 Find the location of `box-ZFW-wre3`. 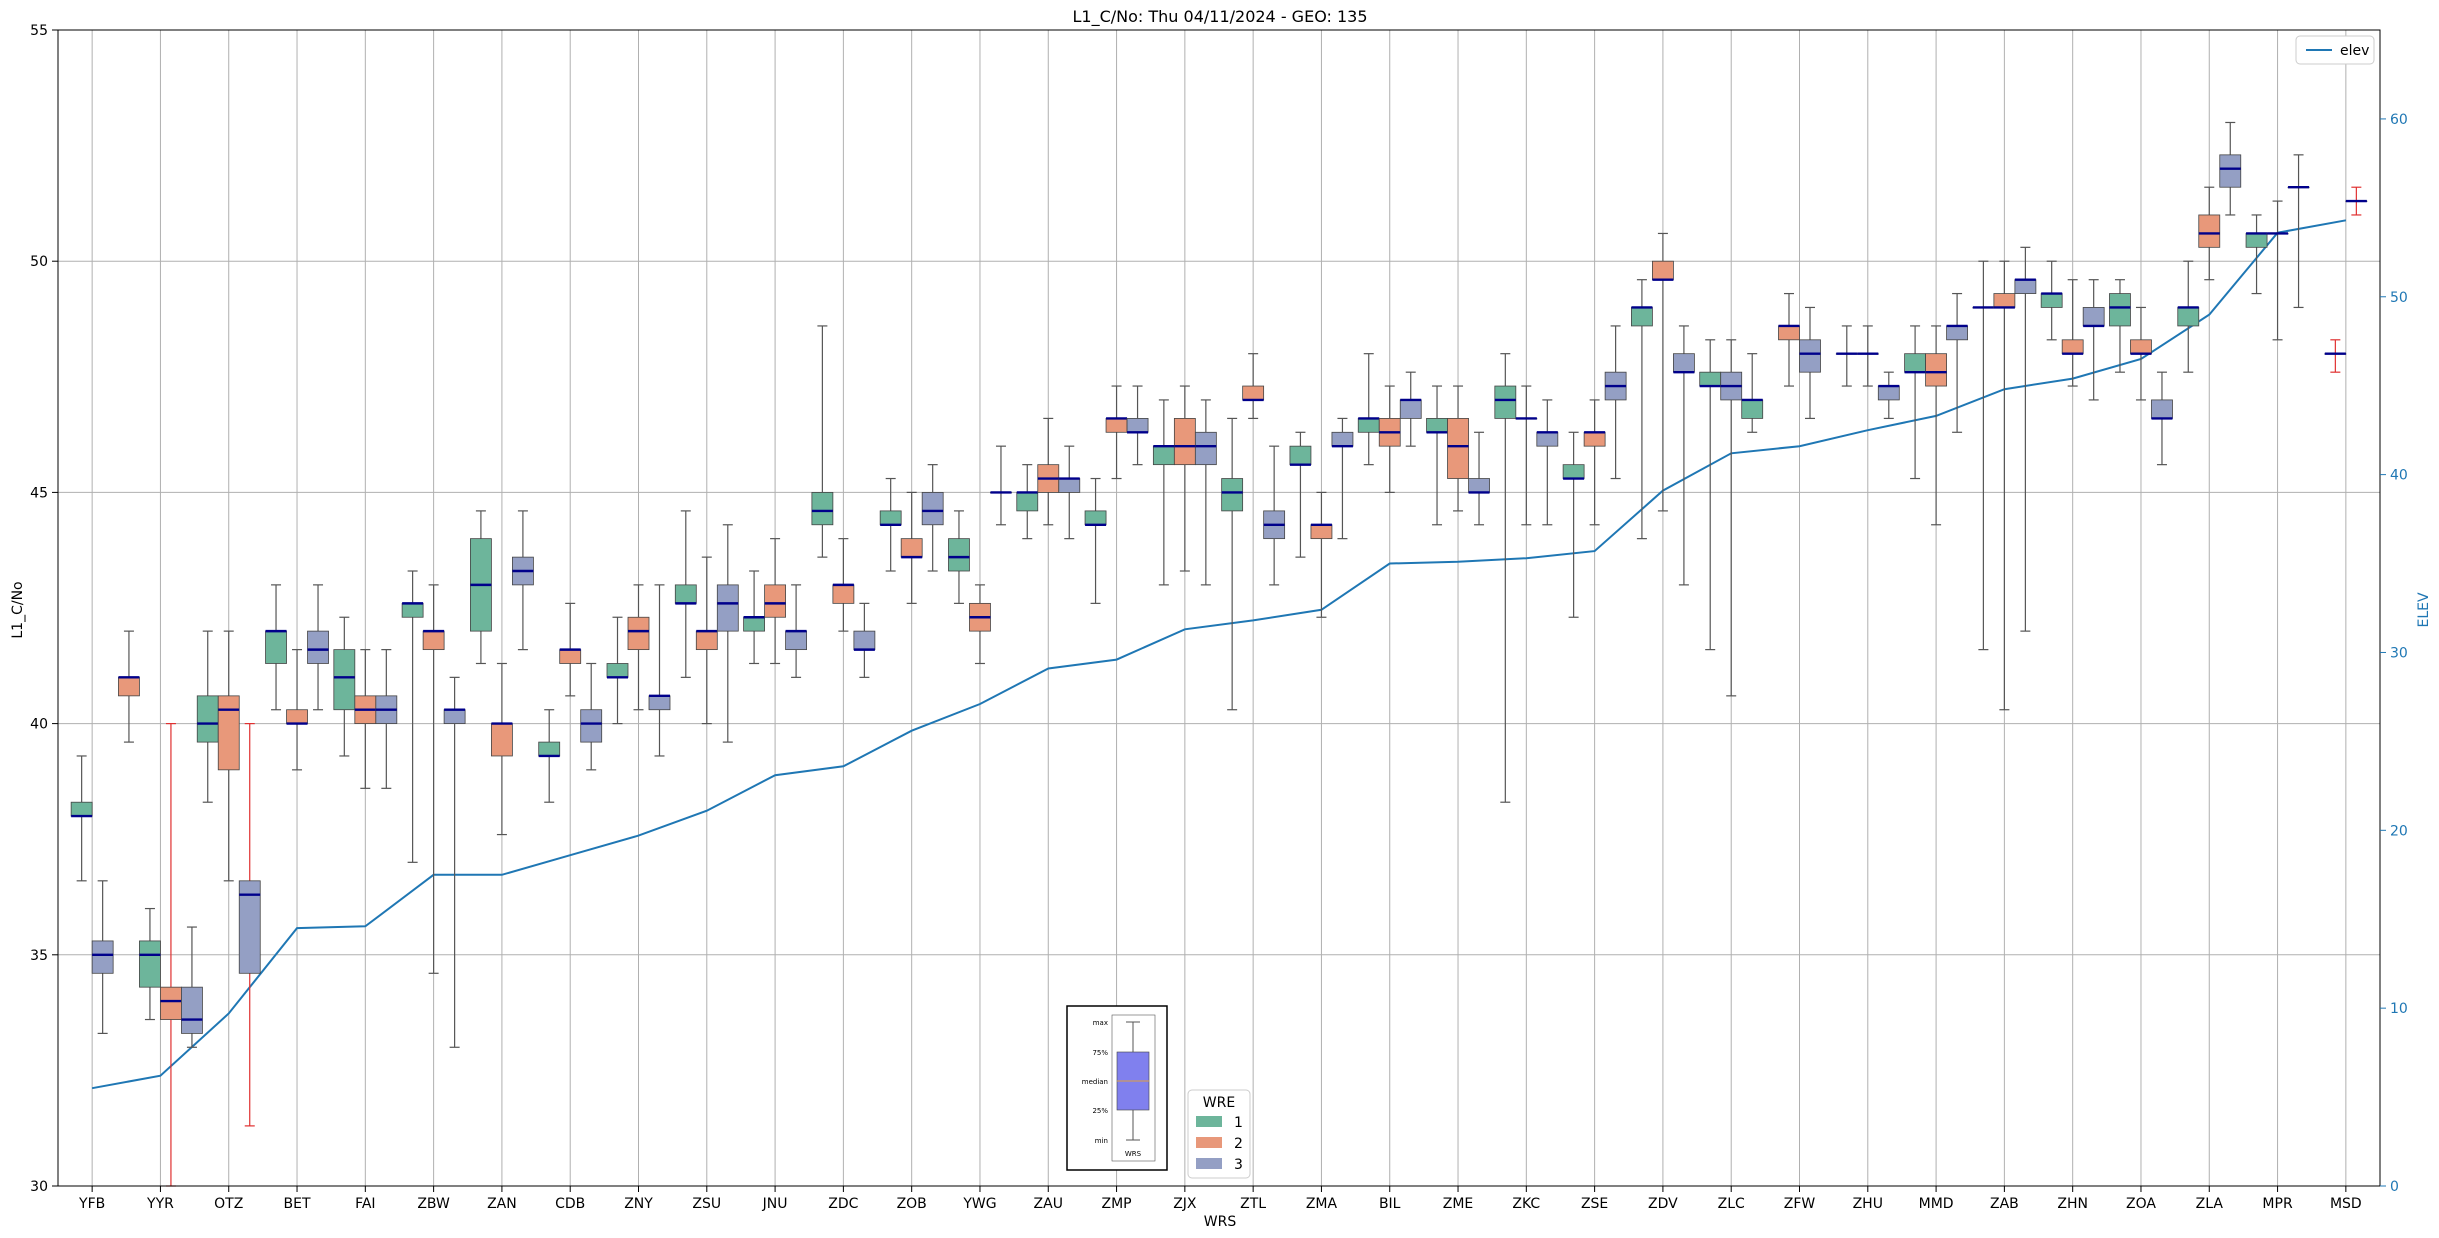

box-ZFW-wre3 is located at coordinates (1810, 363).